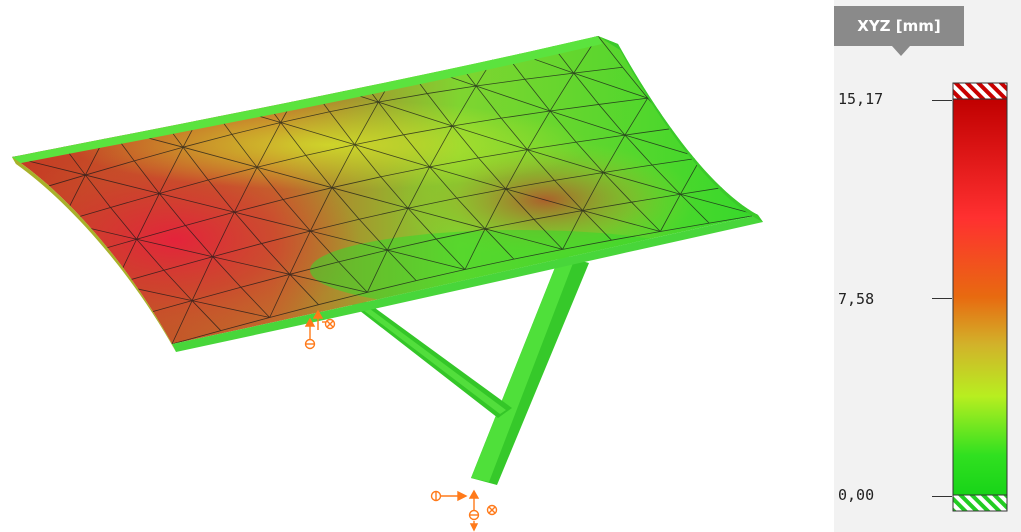 This screenshot has height=532, width=1021. I want to click on under-range-swatch, so click(980, 503).